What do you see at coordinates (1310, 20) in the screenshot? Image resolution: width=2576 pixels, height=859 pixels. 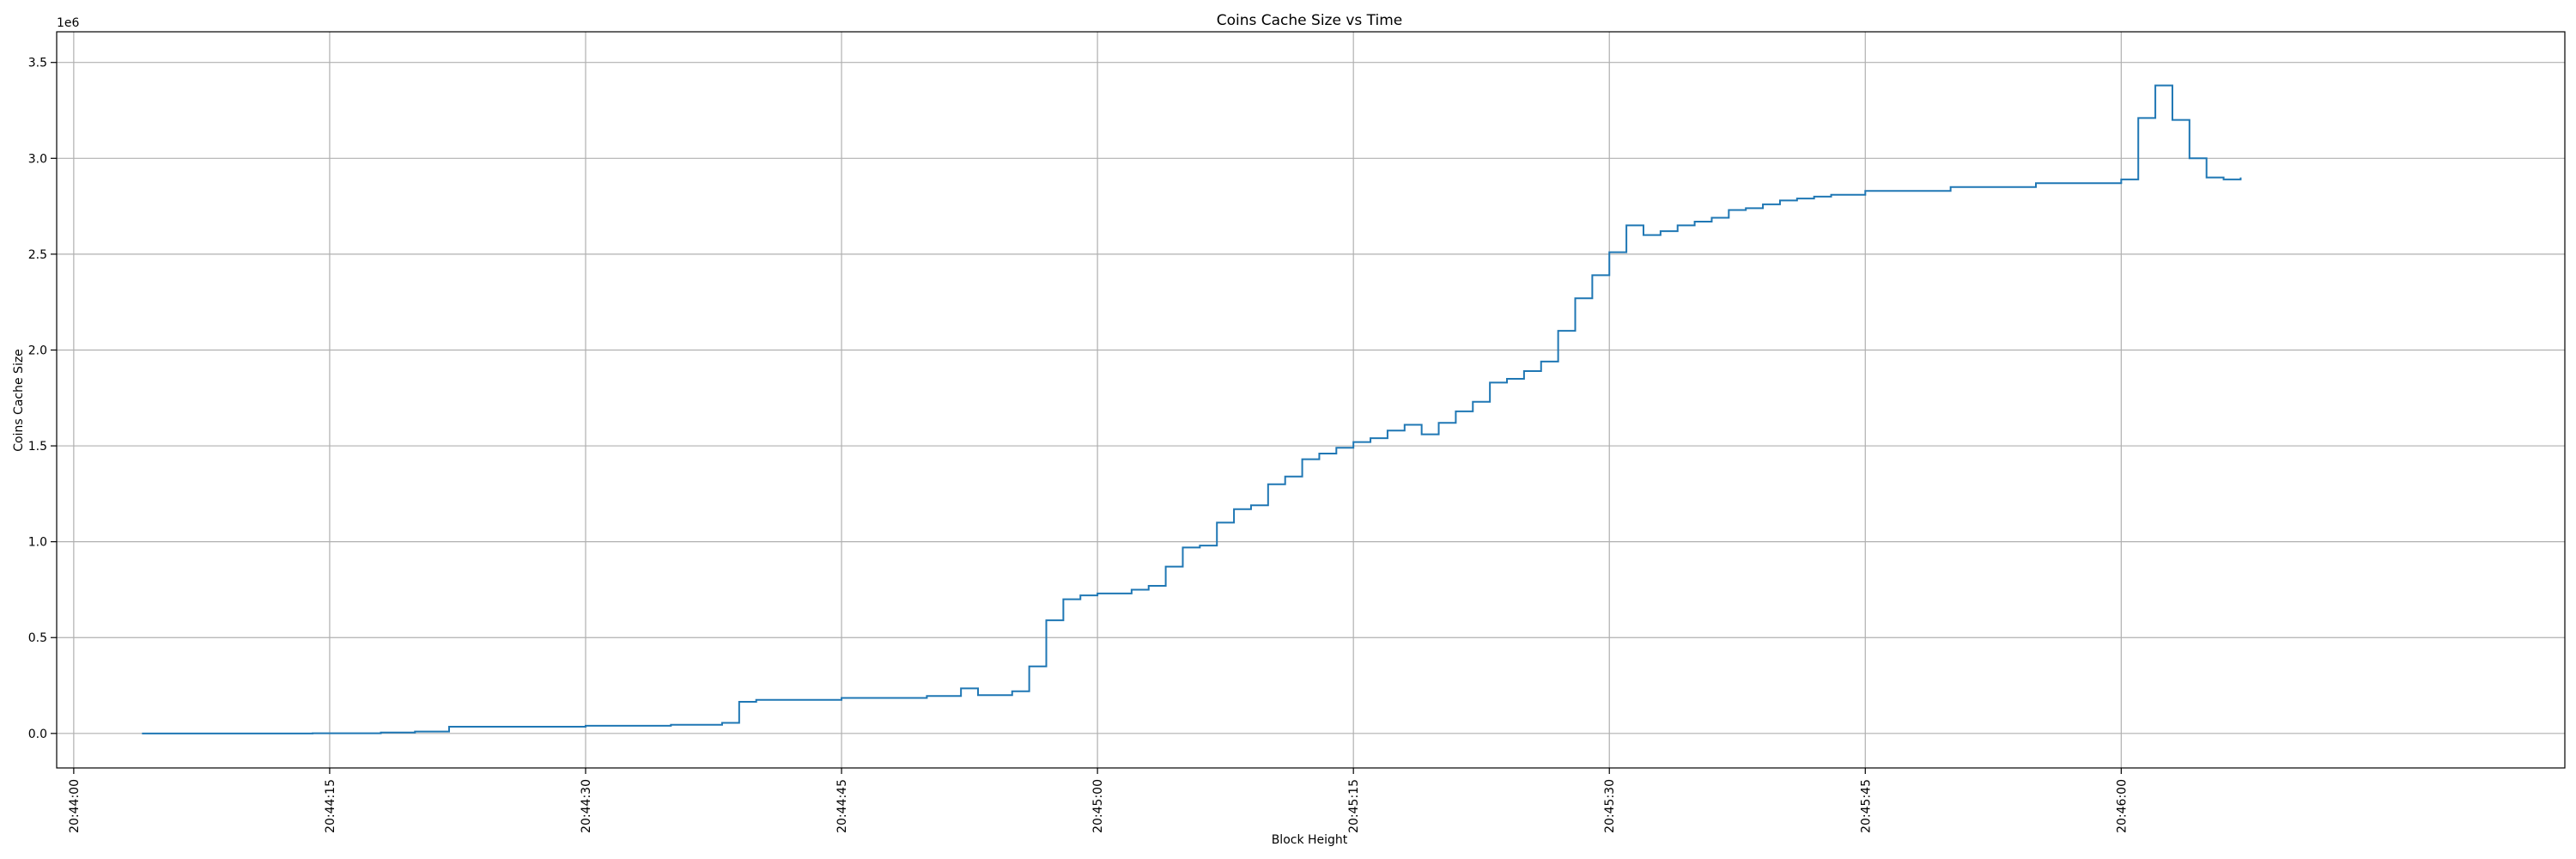 I see `chart-title: Coins Cache Size vs Time` at bounding box center [1310, 20].